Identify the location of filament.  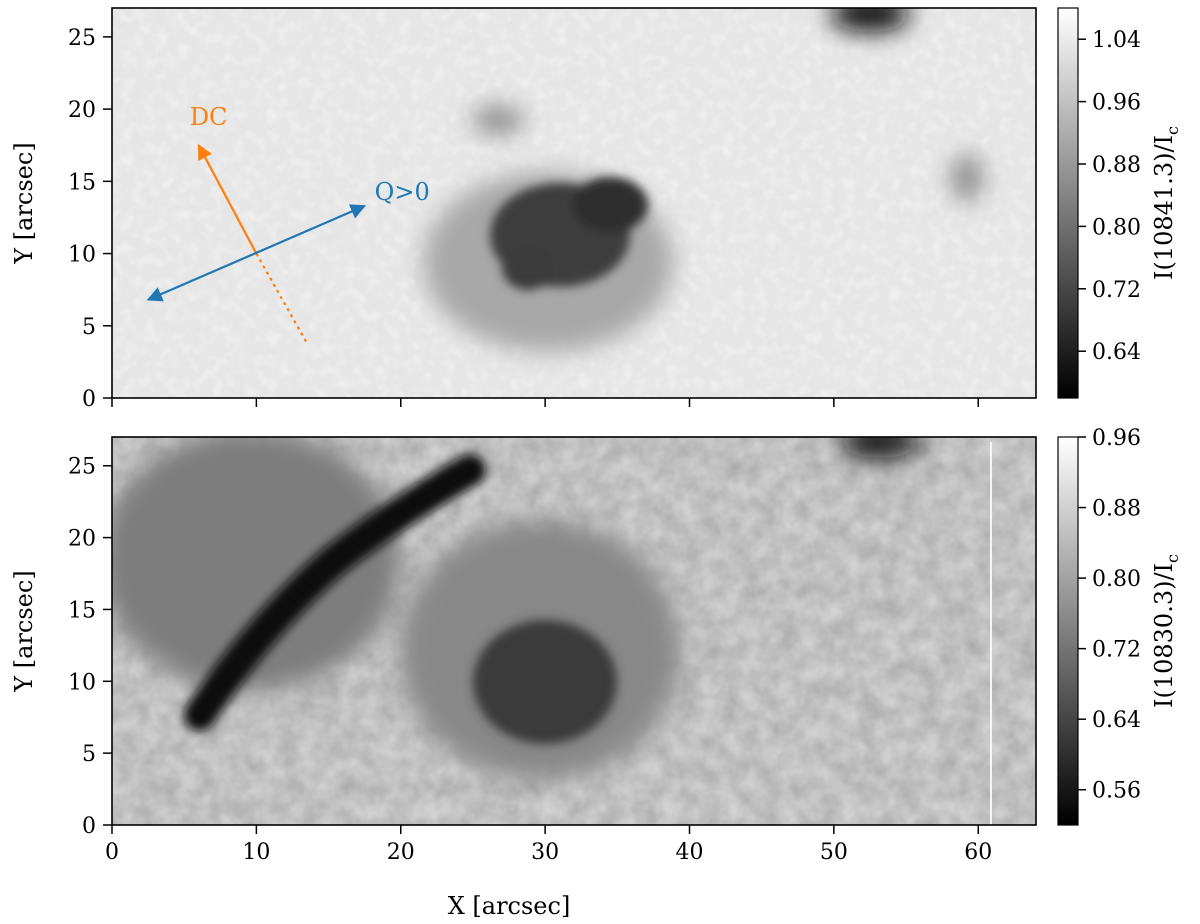
(335, 592).